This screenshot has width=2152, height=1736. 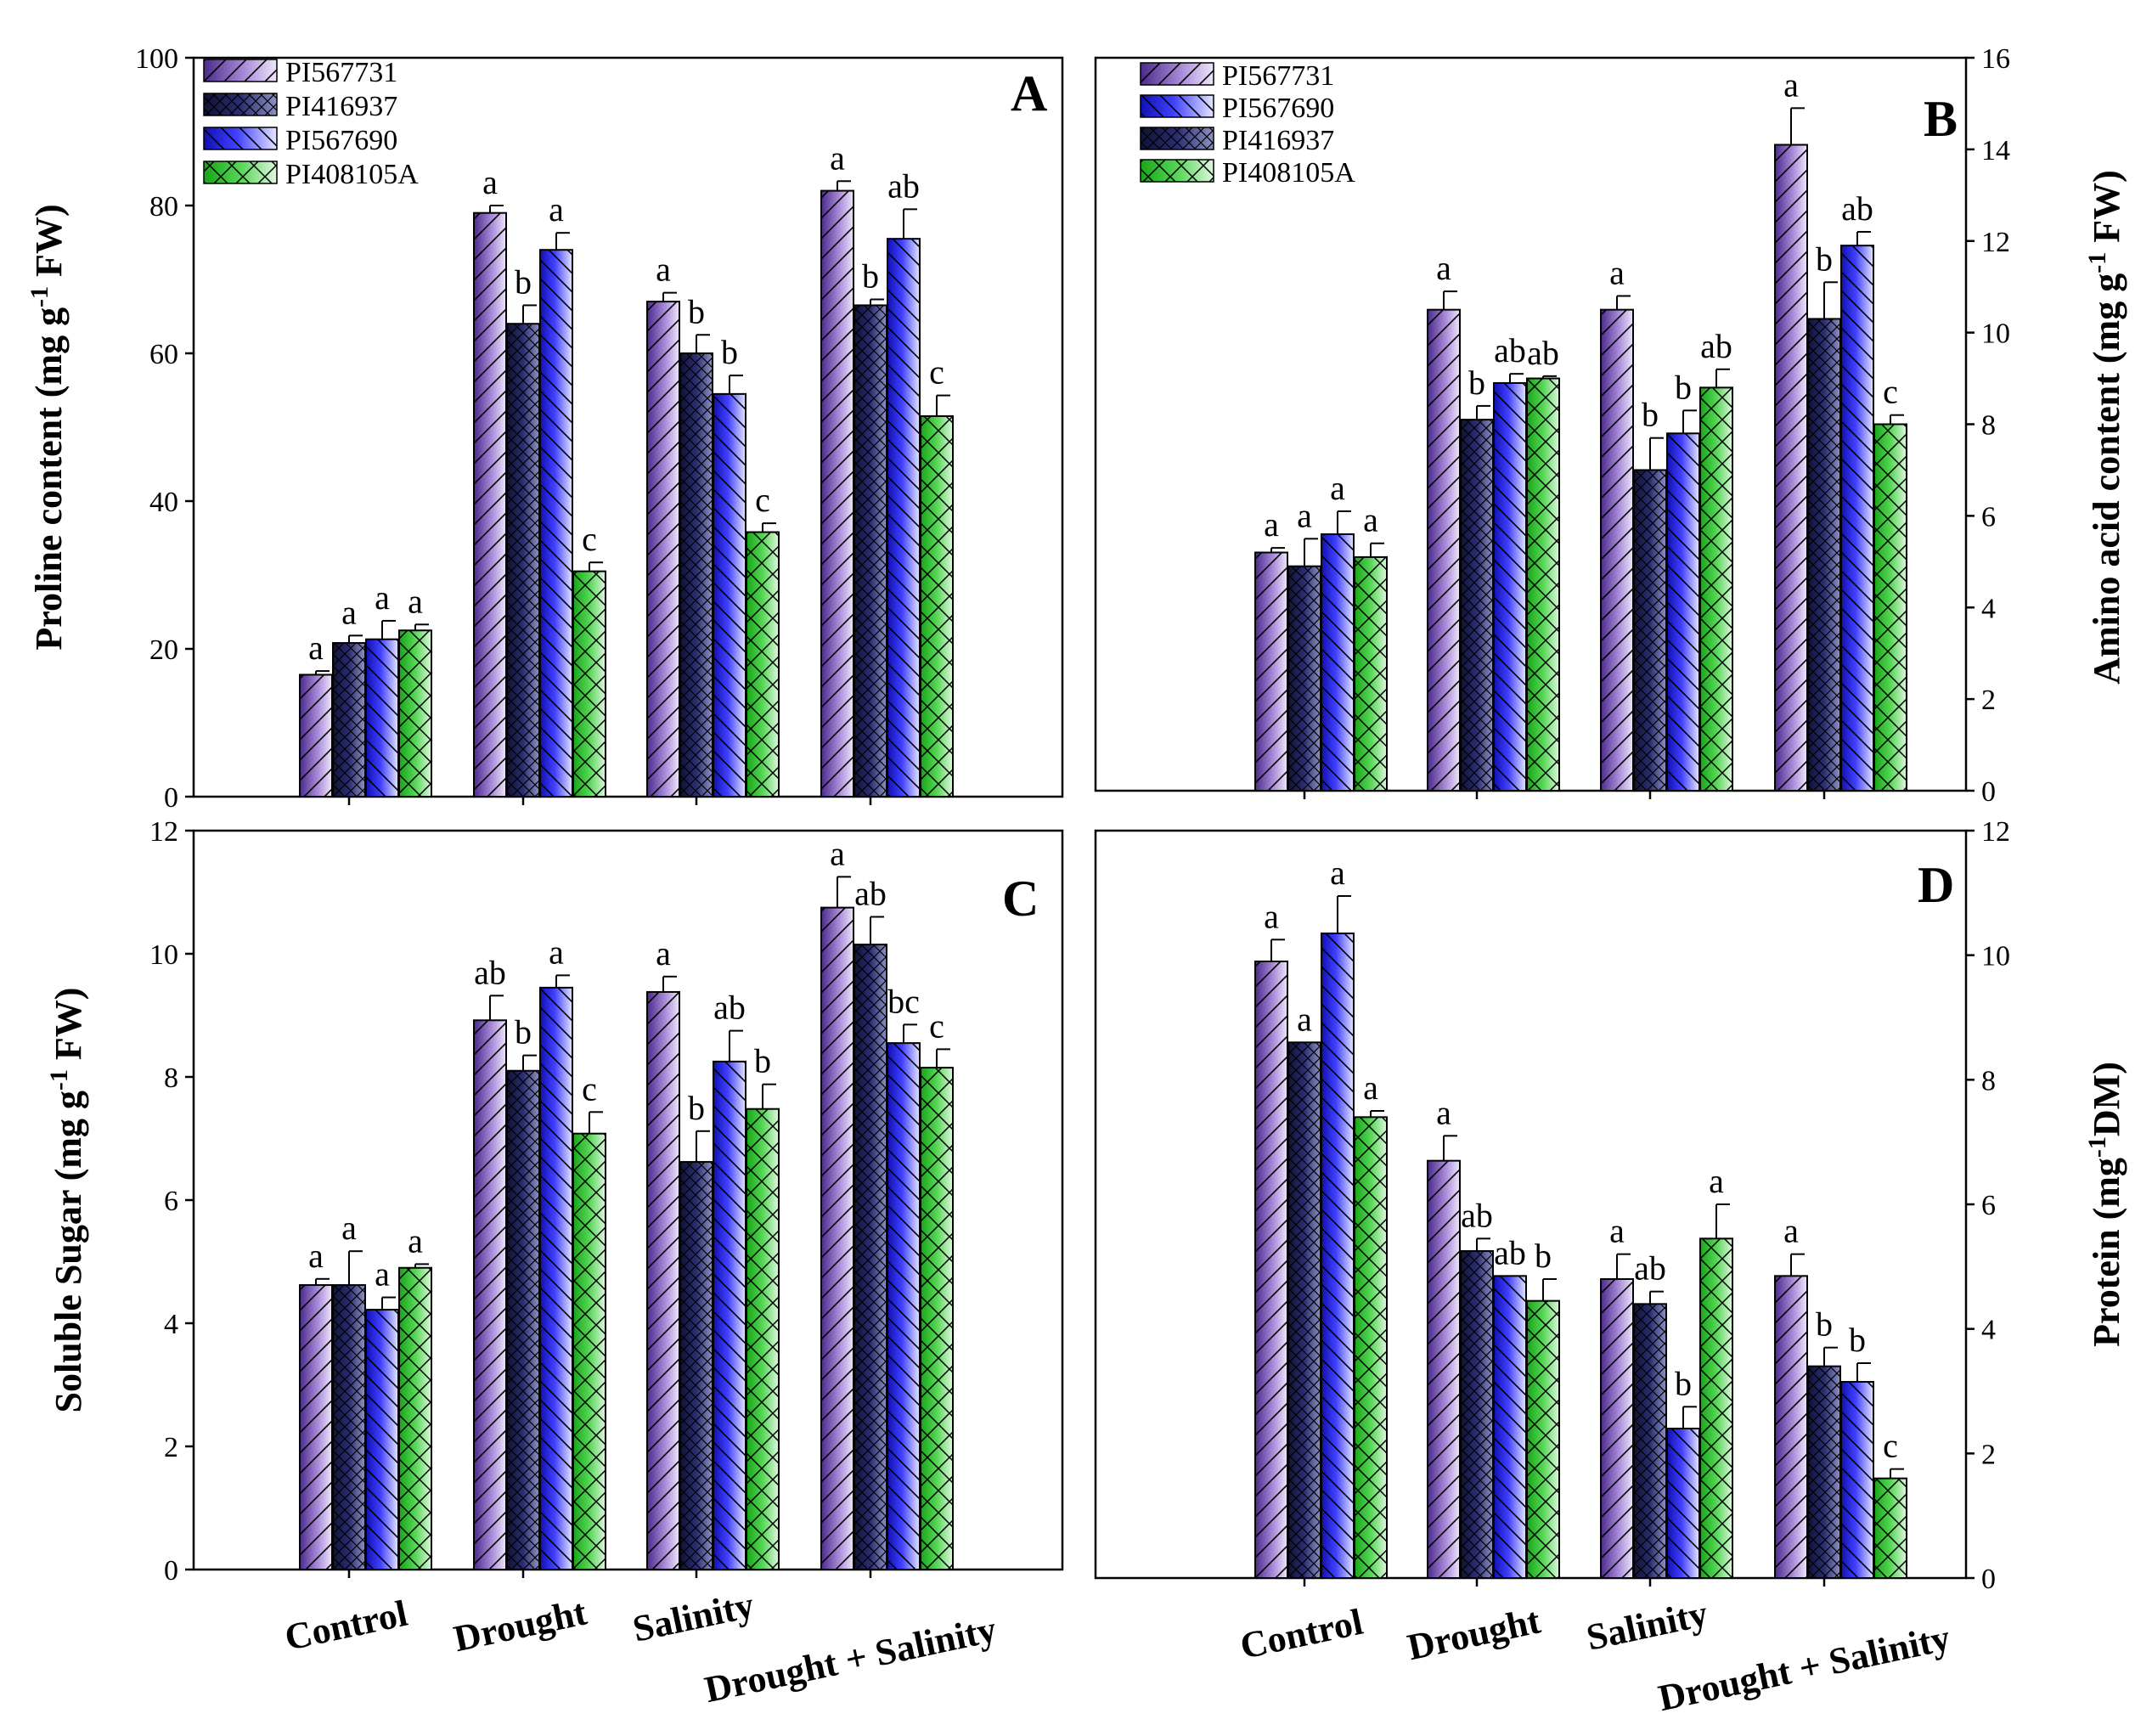 I want to click on legend-label: PI567690, so click(x=341, y=140).